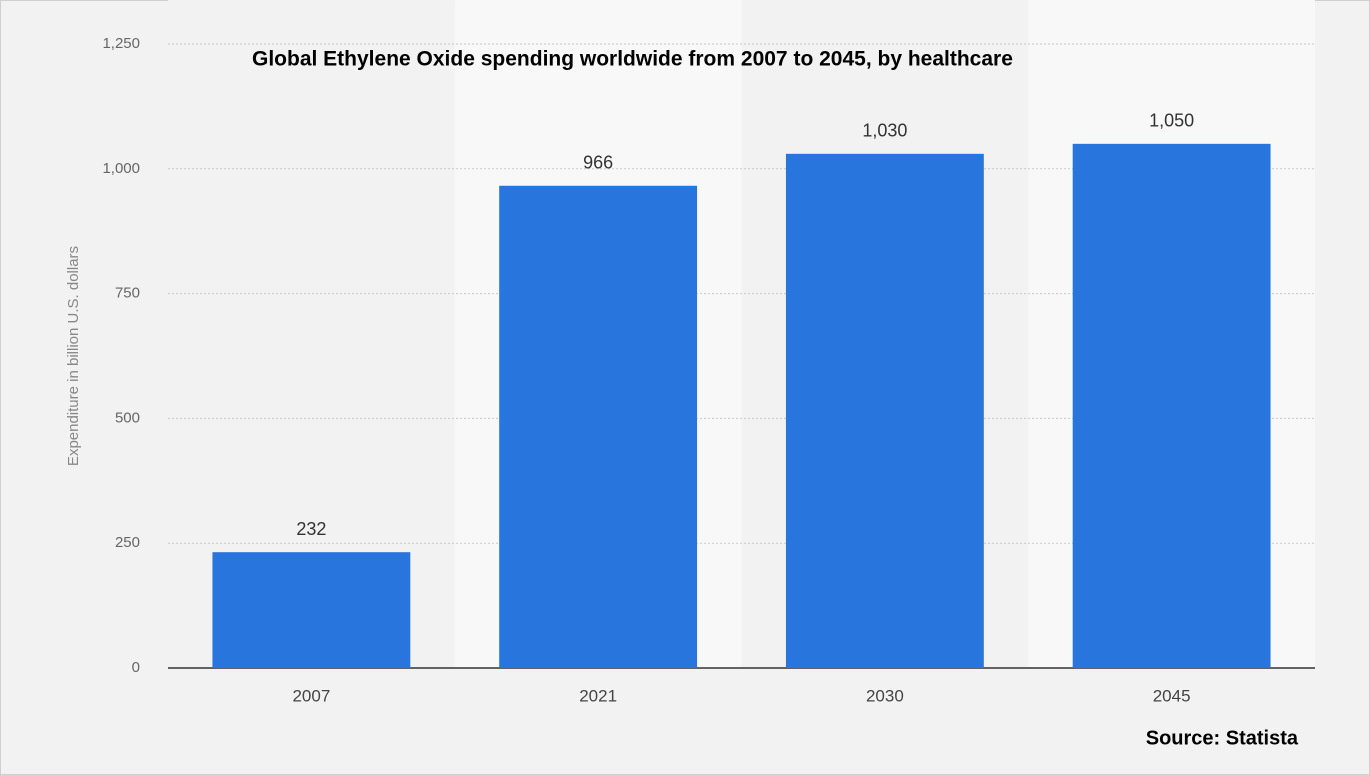 This screenshot has height=775, width=1370. Describe the element at coordinates (121, 43) in the screenshot. I see `y-tick-label: 1,250` at that location.